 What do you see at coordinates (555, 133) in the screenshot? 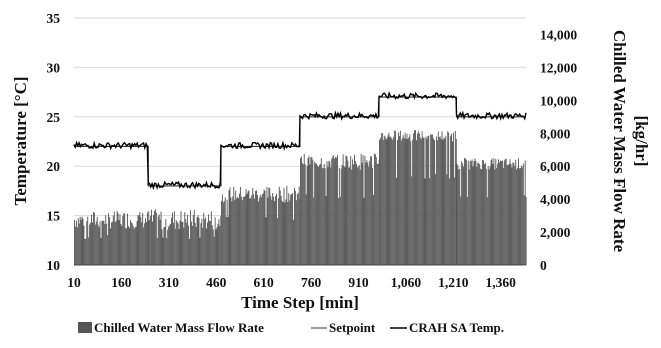
I see `y2-tick-label: 8,000` at bounding box center [555, 133].